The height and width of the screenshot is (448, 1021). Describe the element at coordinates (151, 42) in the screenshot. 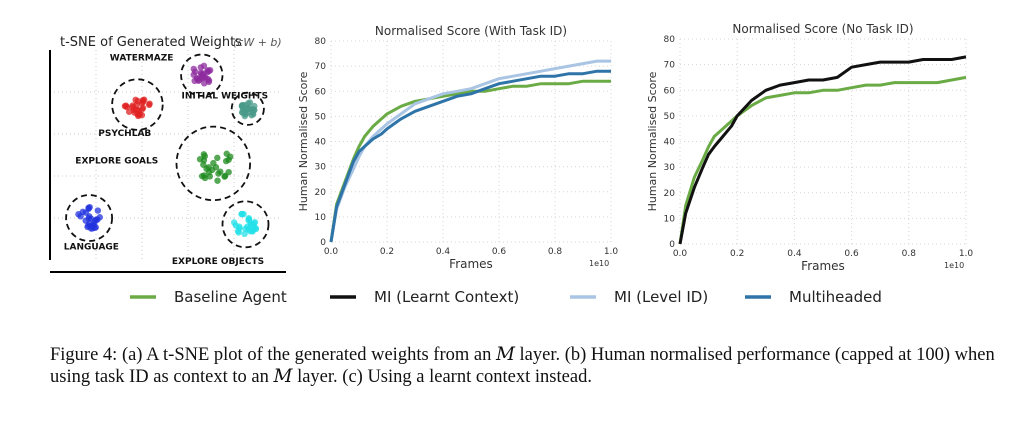

I see `tsne-title: t-SNE of Generated Weights` at that location.